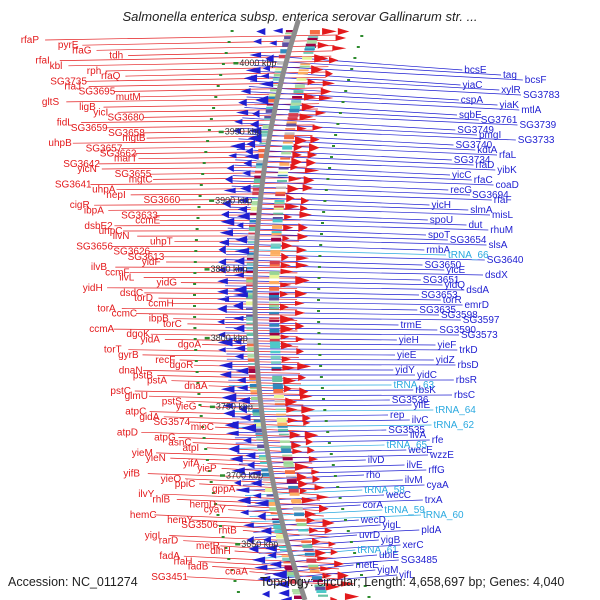 The width and height of the screenshot is (600, 600). Describe the element at coordinates (407, 445) in the screenshot. I see `trna-label: tRNA_65` at that location.